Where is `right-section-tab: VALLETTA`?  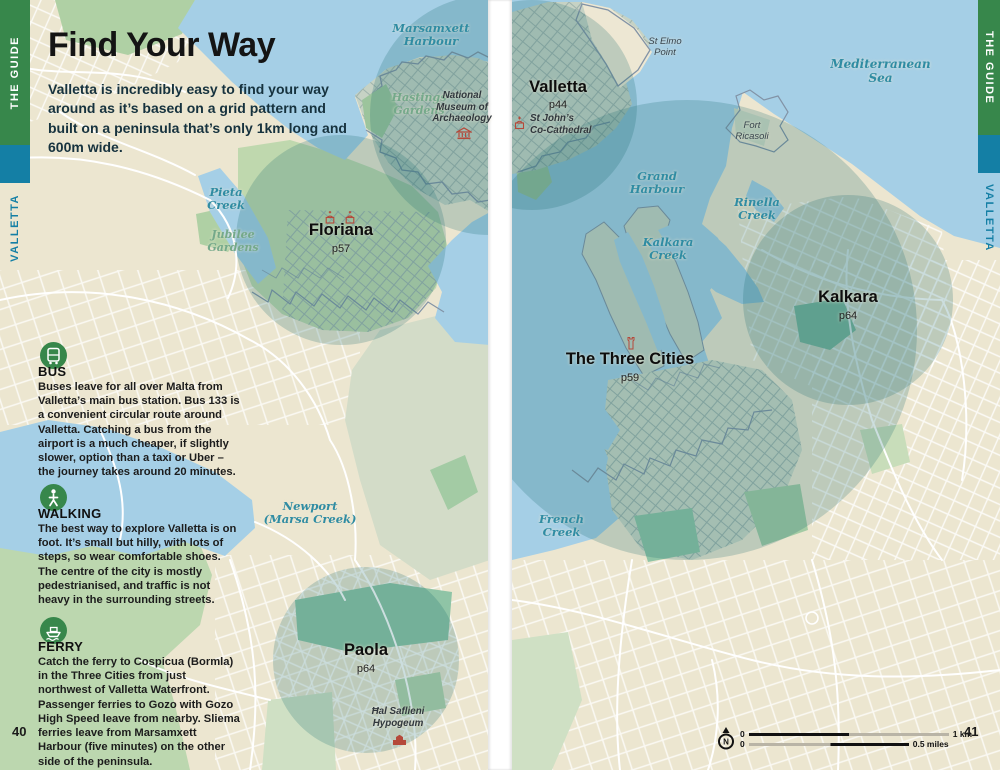 right-section-tab: VALLETTA is located at coordinates (989, 218).